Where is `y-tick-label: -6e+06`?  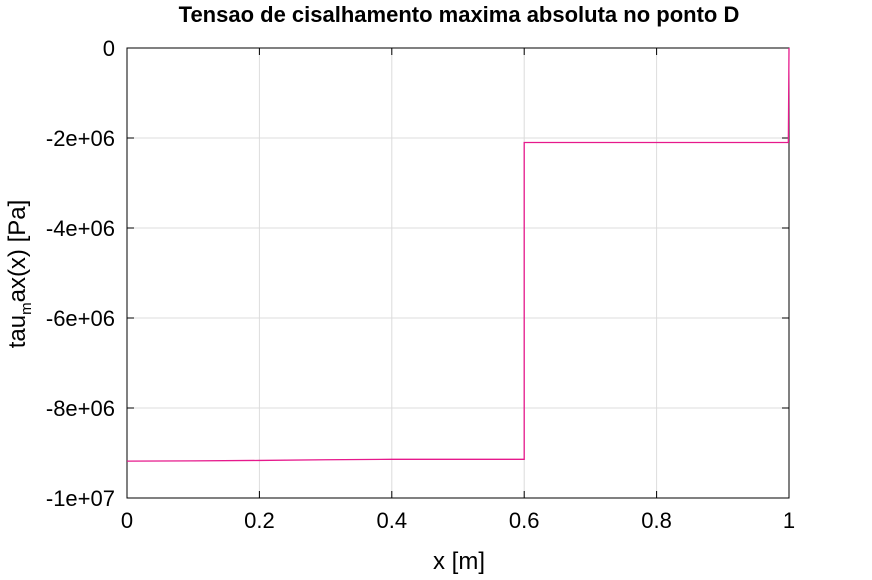 y-tick-label: -6e+06 is located at coordinates (80, 318).